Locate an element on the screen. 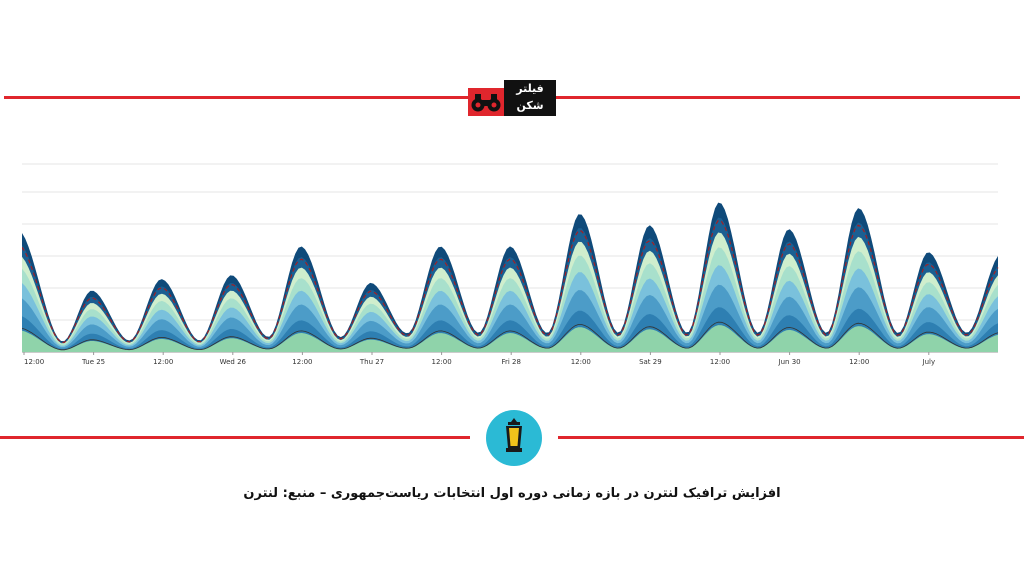 Image resolution: width=1024 pixels, height=576 pixels. baseline-series-line is located at coordinates (510, 336).